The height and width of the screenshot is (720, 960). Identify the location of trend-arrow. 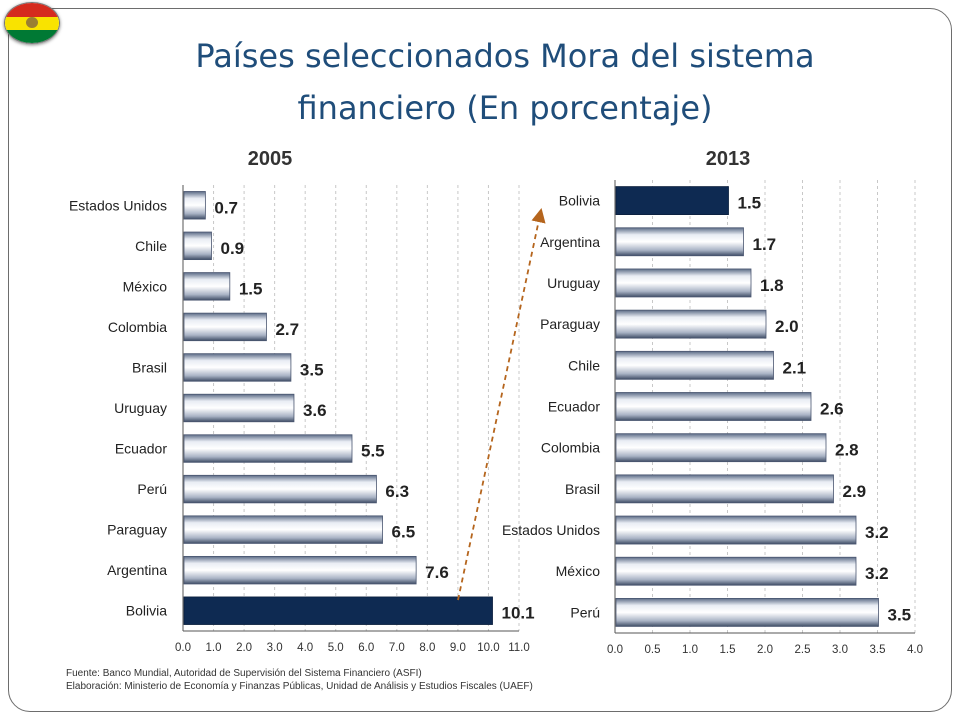
(501, 404).